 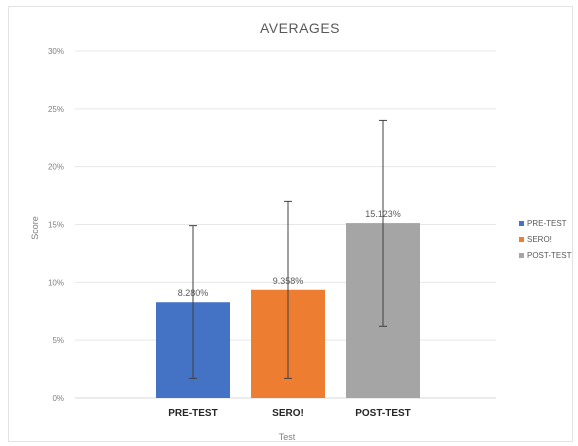 I want to click on x-category-label: SERO!, so click(x=288, y=413).